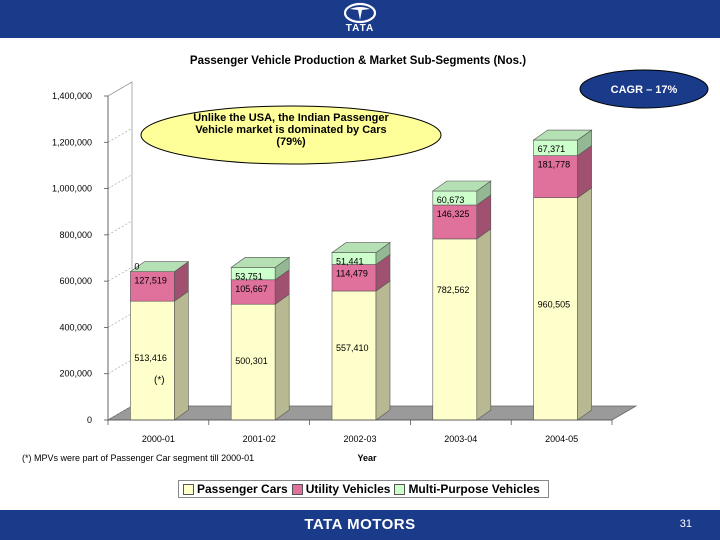 This screenshot has height=540, width=720. I want to click on bar-stack-2004-05: 960,505 181,778 67,371, so click(562, 275).